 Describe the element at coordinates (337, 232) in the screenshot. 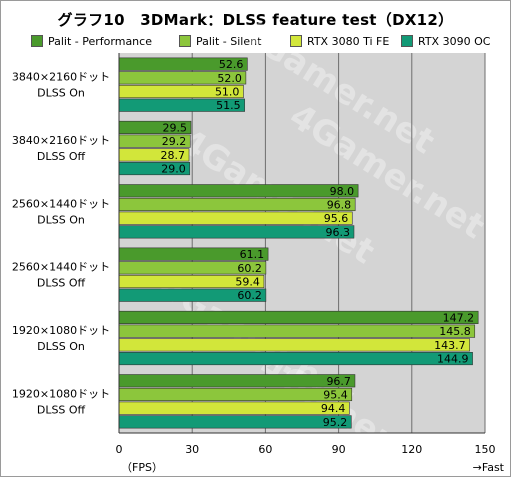

I see `data-label: 96.3` at that location.